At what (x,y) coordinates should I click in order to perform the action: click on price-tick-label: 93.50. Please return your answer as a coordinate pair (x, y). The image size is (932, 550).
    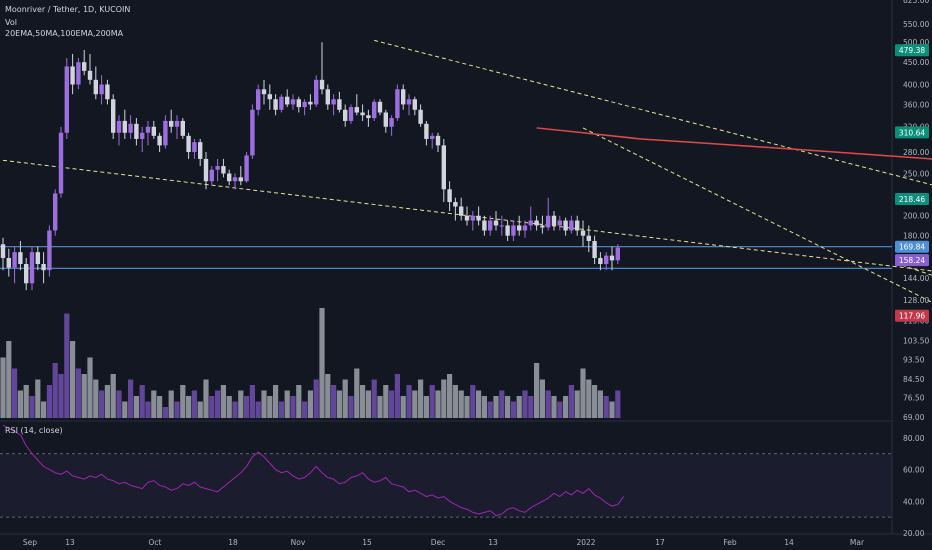
    Looking at the image, I should click on (914, 360).